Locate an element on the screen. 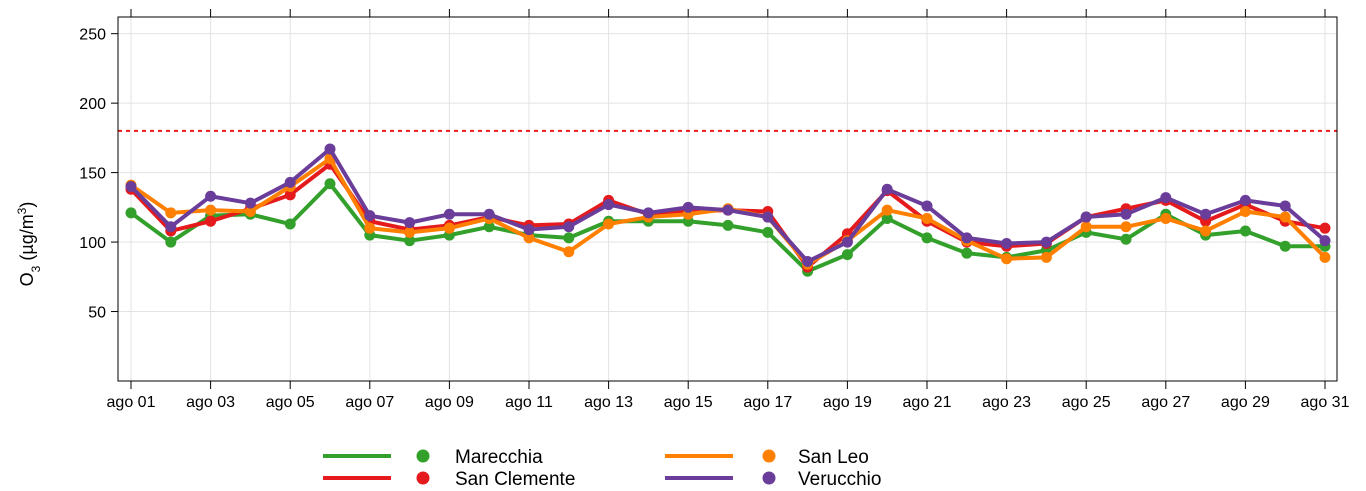 The width and height of the screenshot is (1366, 491). x-tick-label: ago 17 is located at coordinates (767, 402).